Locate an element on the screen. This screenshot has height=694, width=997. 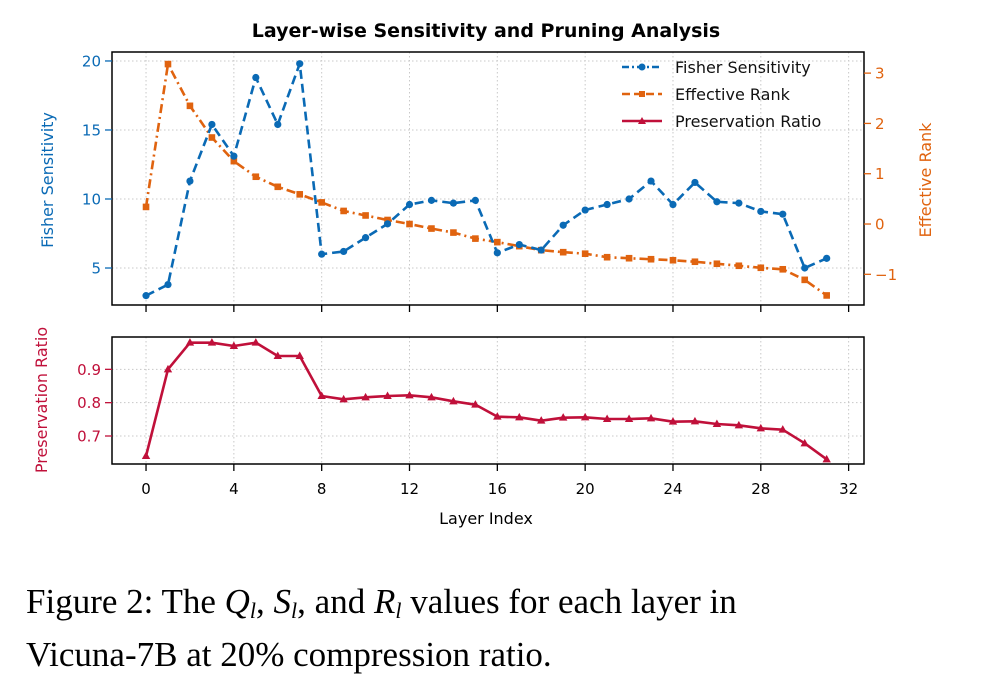
x-tick-label: 0 is located at coordinates (146, 489).